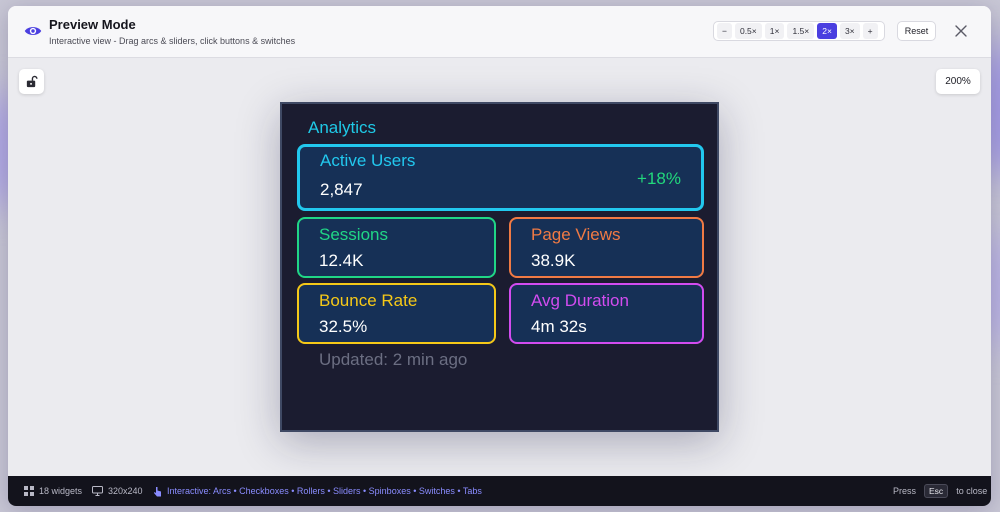  What do you see at coordinates (849, 31) in the screenshot?
I see `zoom-3x-button: 3×` at bounding box center [849, 31].